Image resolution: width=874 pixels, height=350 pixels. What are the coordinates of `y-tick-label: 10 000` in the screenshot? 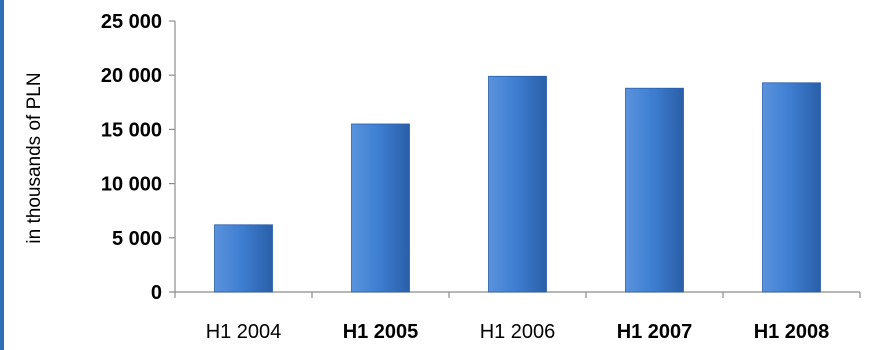 It's located at (131, 185).